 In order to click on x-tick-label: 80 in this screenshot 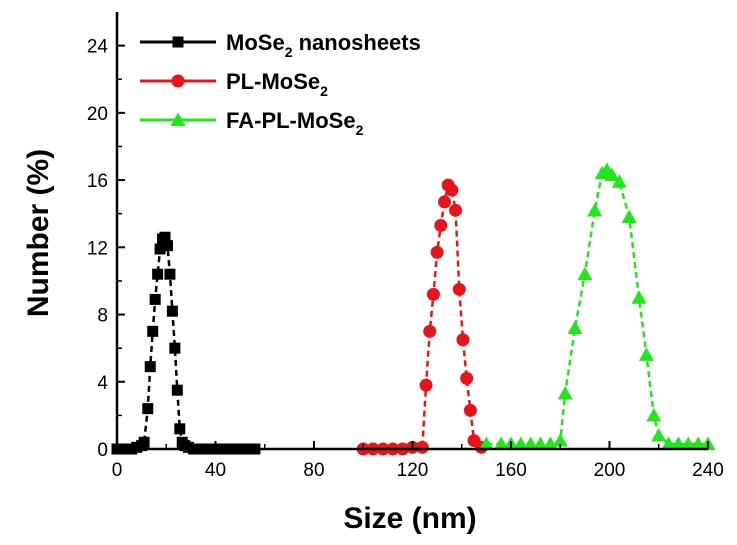, I will do `click(313, 470)`.